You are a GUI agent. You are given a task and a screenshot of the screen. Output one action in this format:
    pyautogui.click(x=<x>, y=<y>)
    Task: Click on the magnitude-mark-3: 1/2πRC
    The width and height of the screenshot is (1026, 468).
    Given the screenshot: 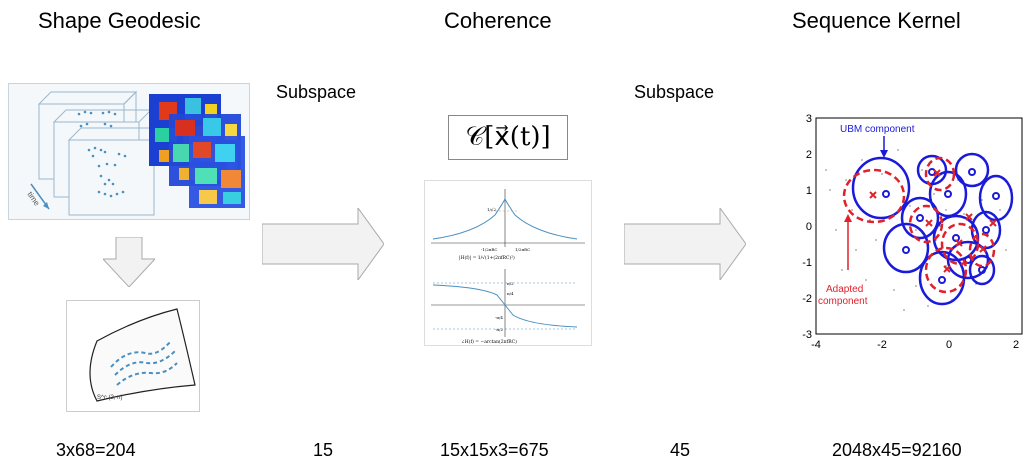 What is the action you would take?
    pyautogui.click(x=522, y=249)
    